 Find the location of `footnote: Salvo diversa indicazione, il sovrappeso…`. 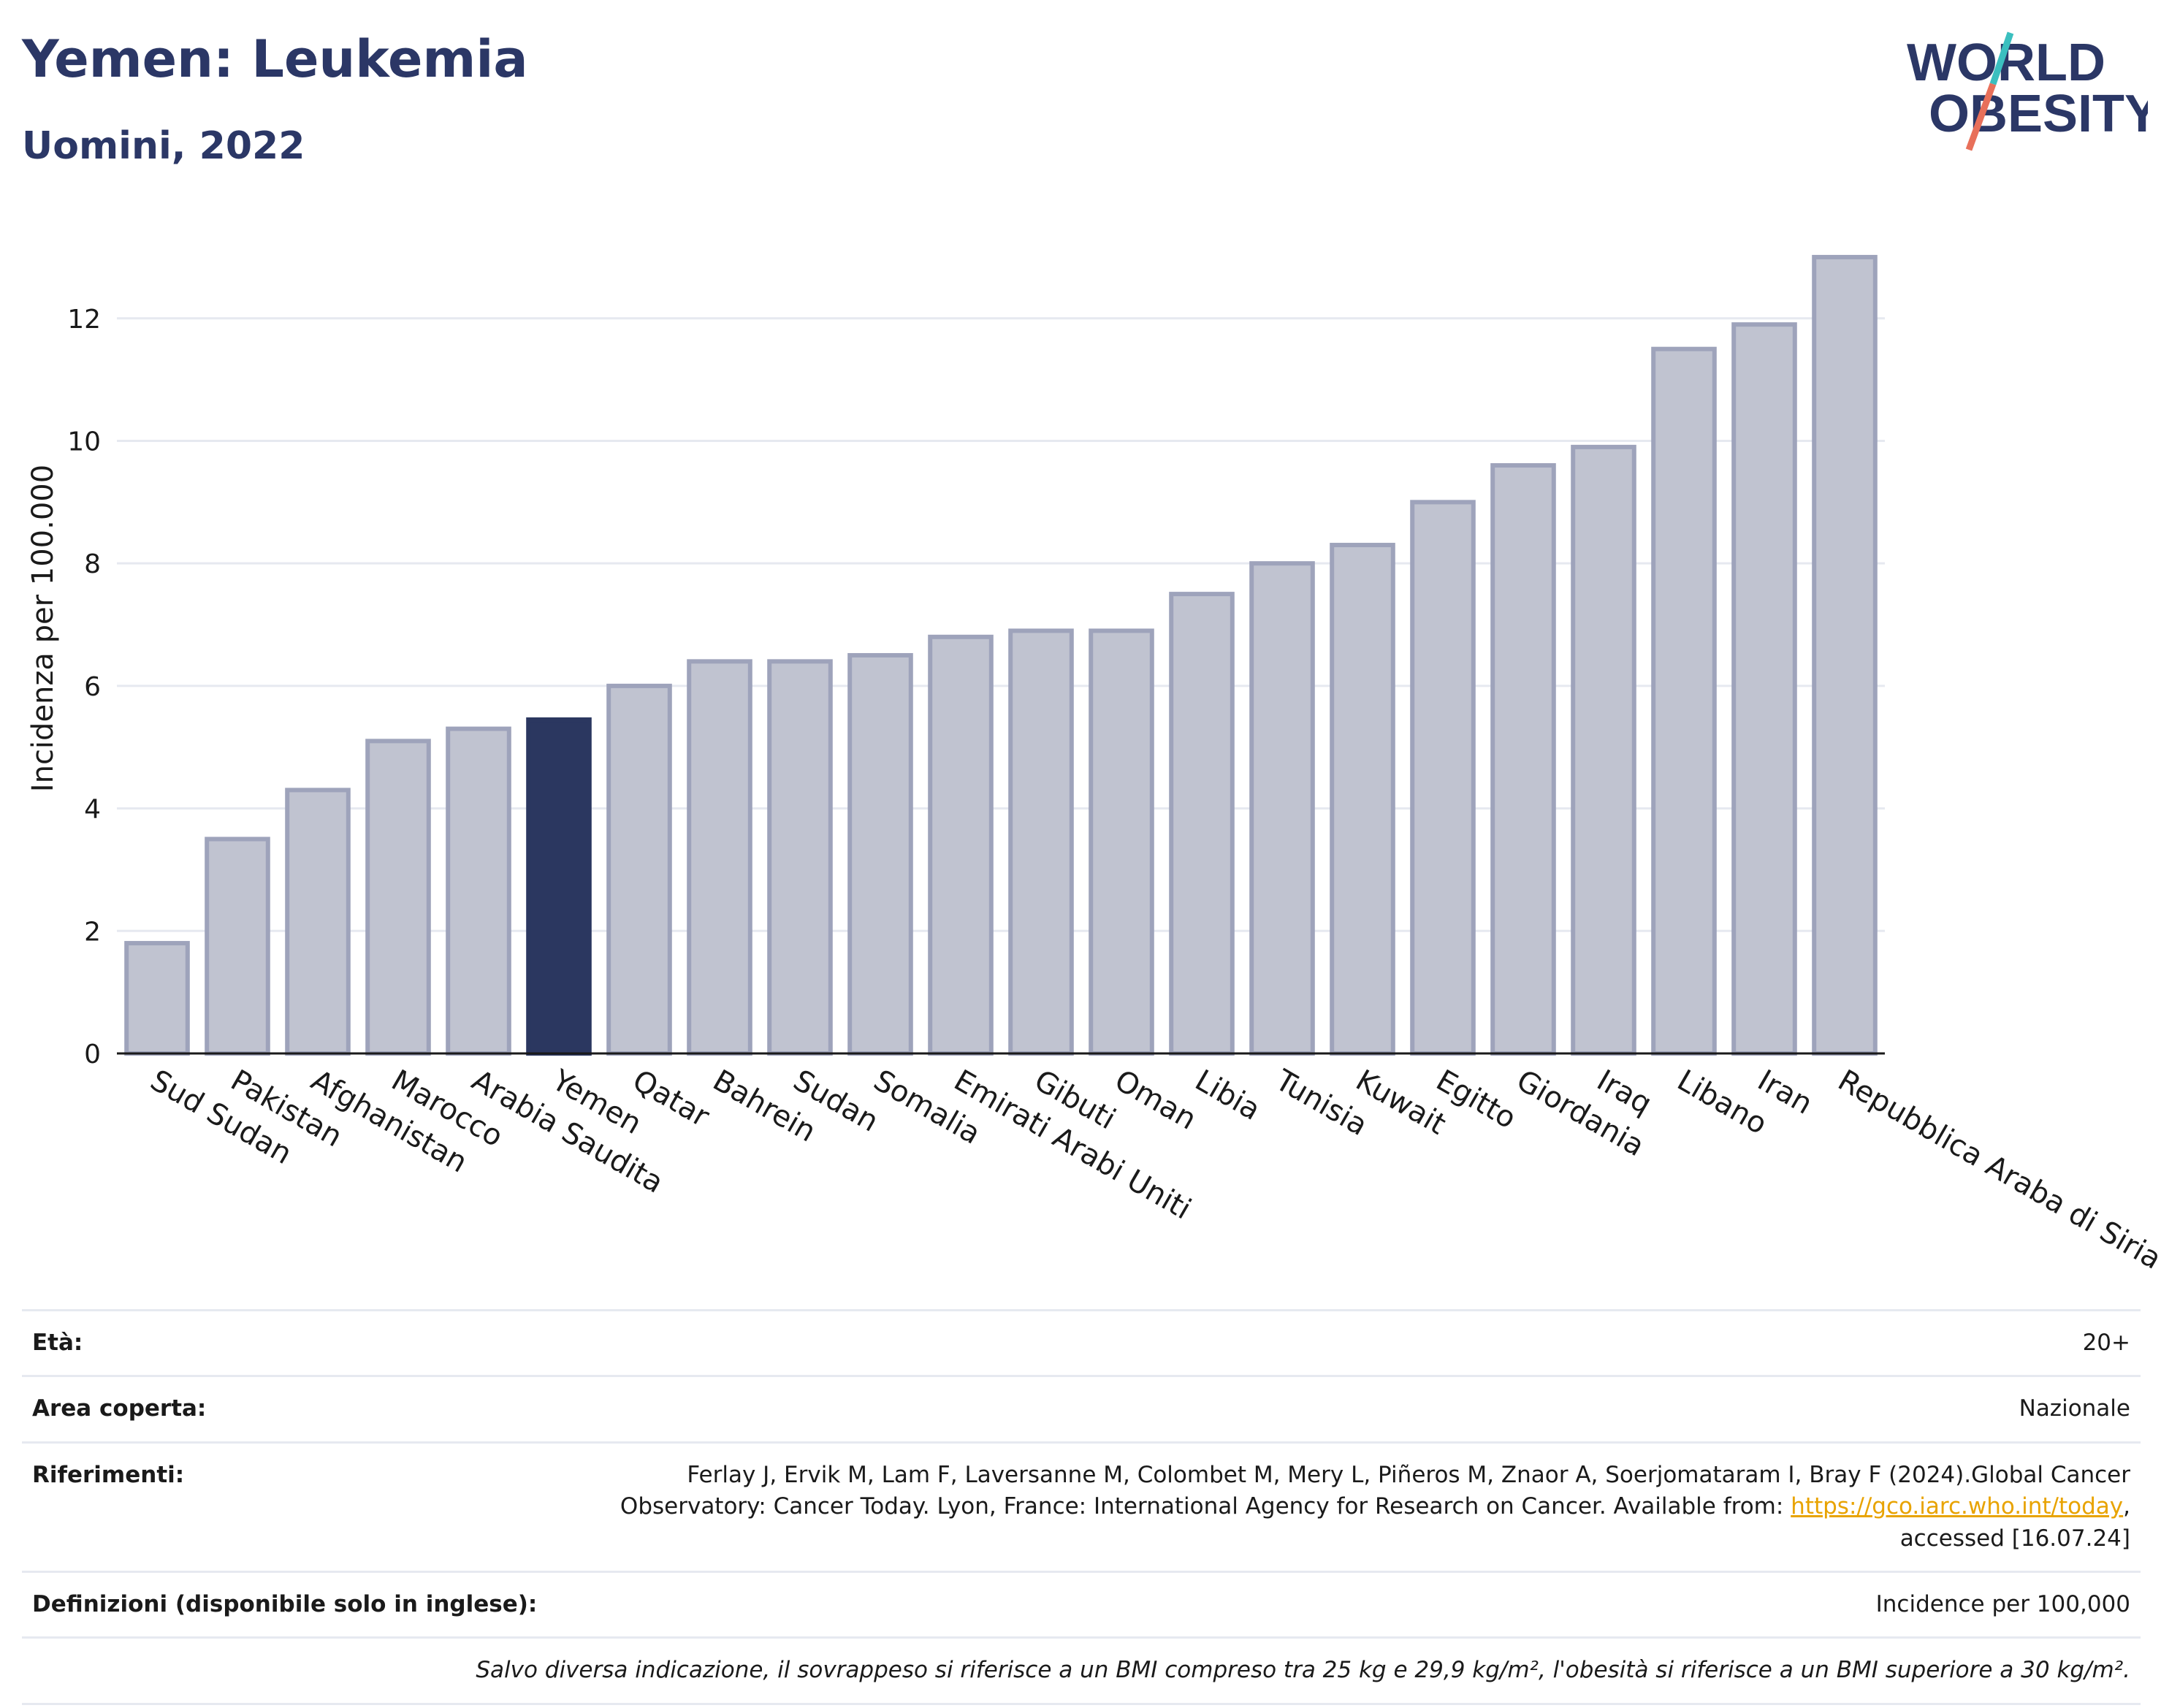

footnote: Salvo diversa indicazione, il sovrappeso… is located at coordinates (1081, 1671).